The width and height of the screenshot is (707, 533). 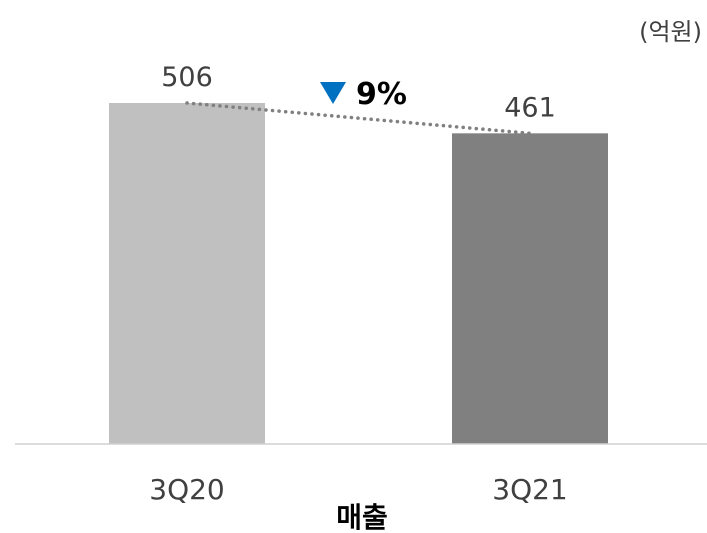 I want to click on value-label-3Q21: 461, so click(x=530, y=107).